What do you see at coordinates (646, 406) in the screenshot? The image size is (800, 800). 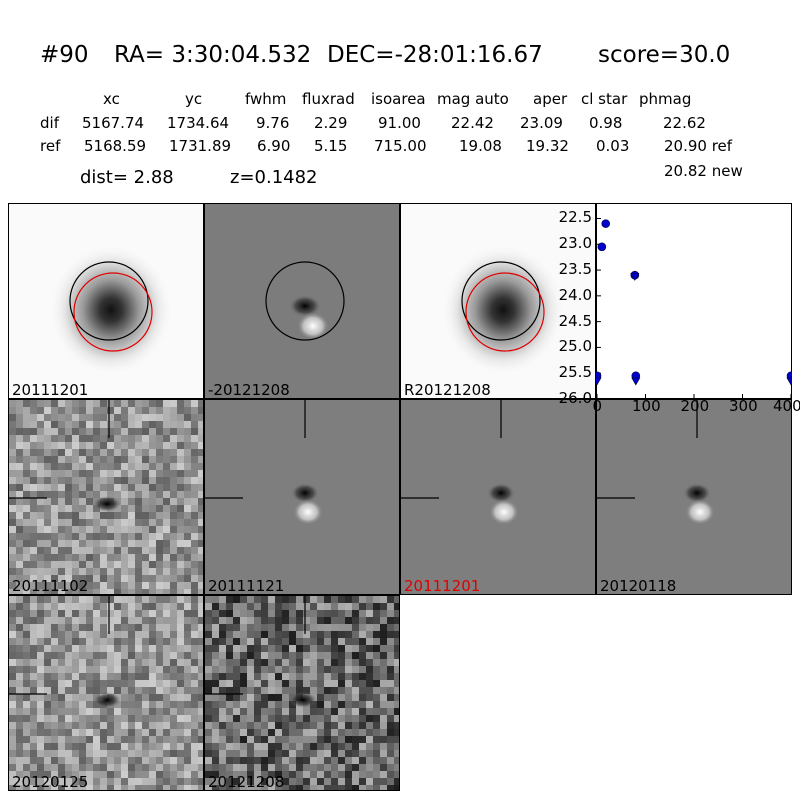 I see `x-tick-label: 100` at bounding box center [646, 406].